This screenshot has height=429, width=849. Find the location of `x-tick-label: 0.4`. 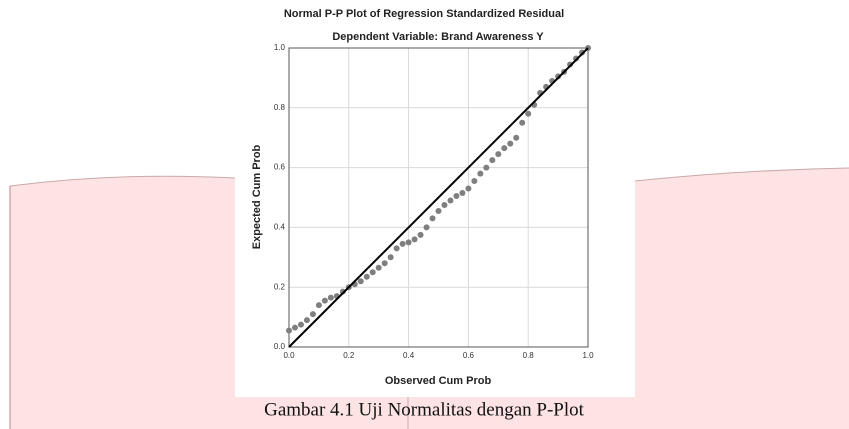

x-tick-label: 0.4 is located at coordinates (409, 355).